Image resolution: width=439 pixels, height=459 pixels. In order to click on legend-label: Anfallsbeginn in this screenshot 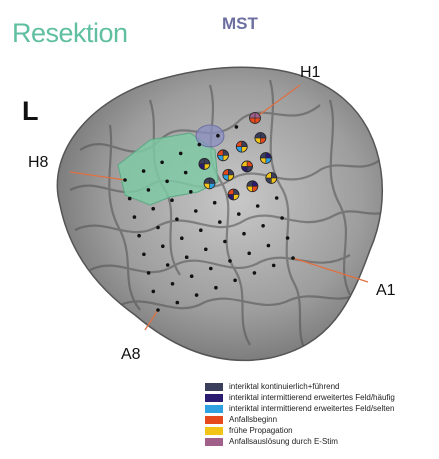, I will do `click(253, 419)`.